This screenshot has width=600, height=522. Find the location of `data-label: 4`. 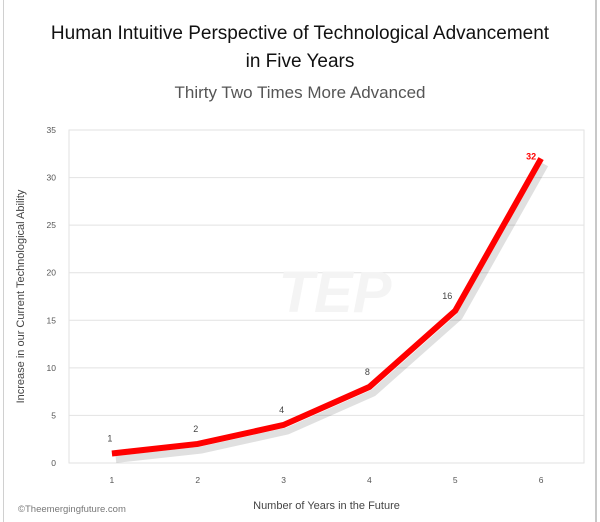

data-label: 4 is located at coordinates (281, 410).